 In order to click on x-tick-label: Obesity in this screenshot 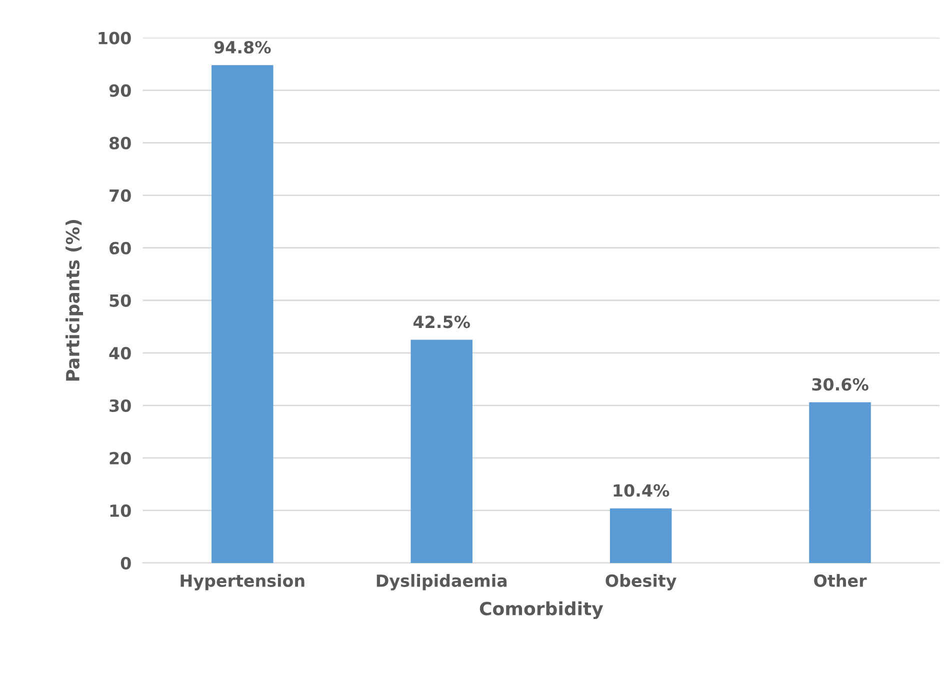, I will do `click(641, 582)`.